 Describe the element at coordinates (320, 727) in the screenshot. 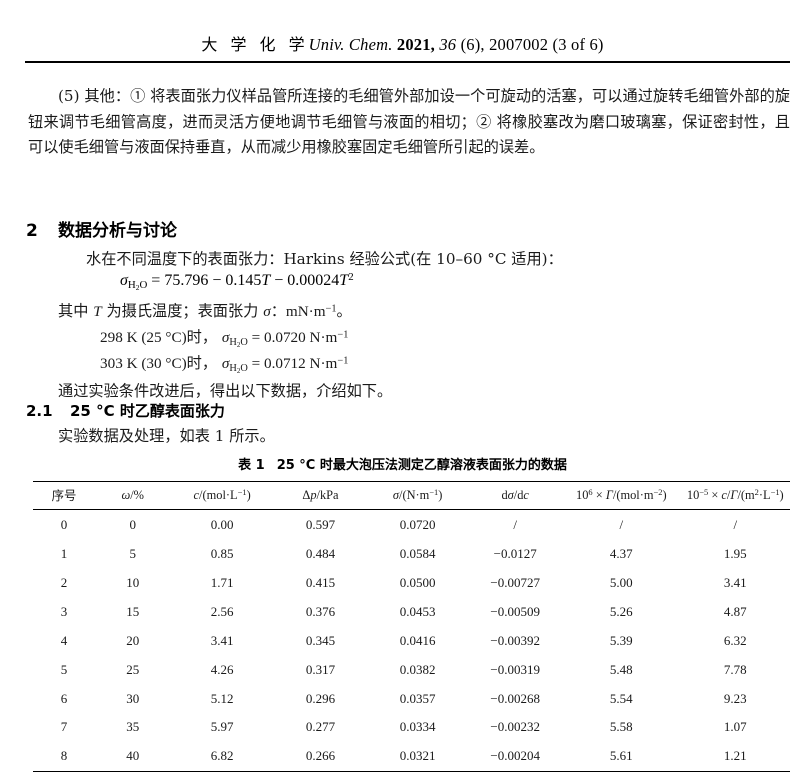

I see `cell-delta-p: 0.277` at that location.